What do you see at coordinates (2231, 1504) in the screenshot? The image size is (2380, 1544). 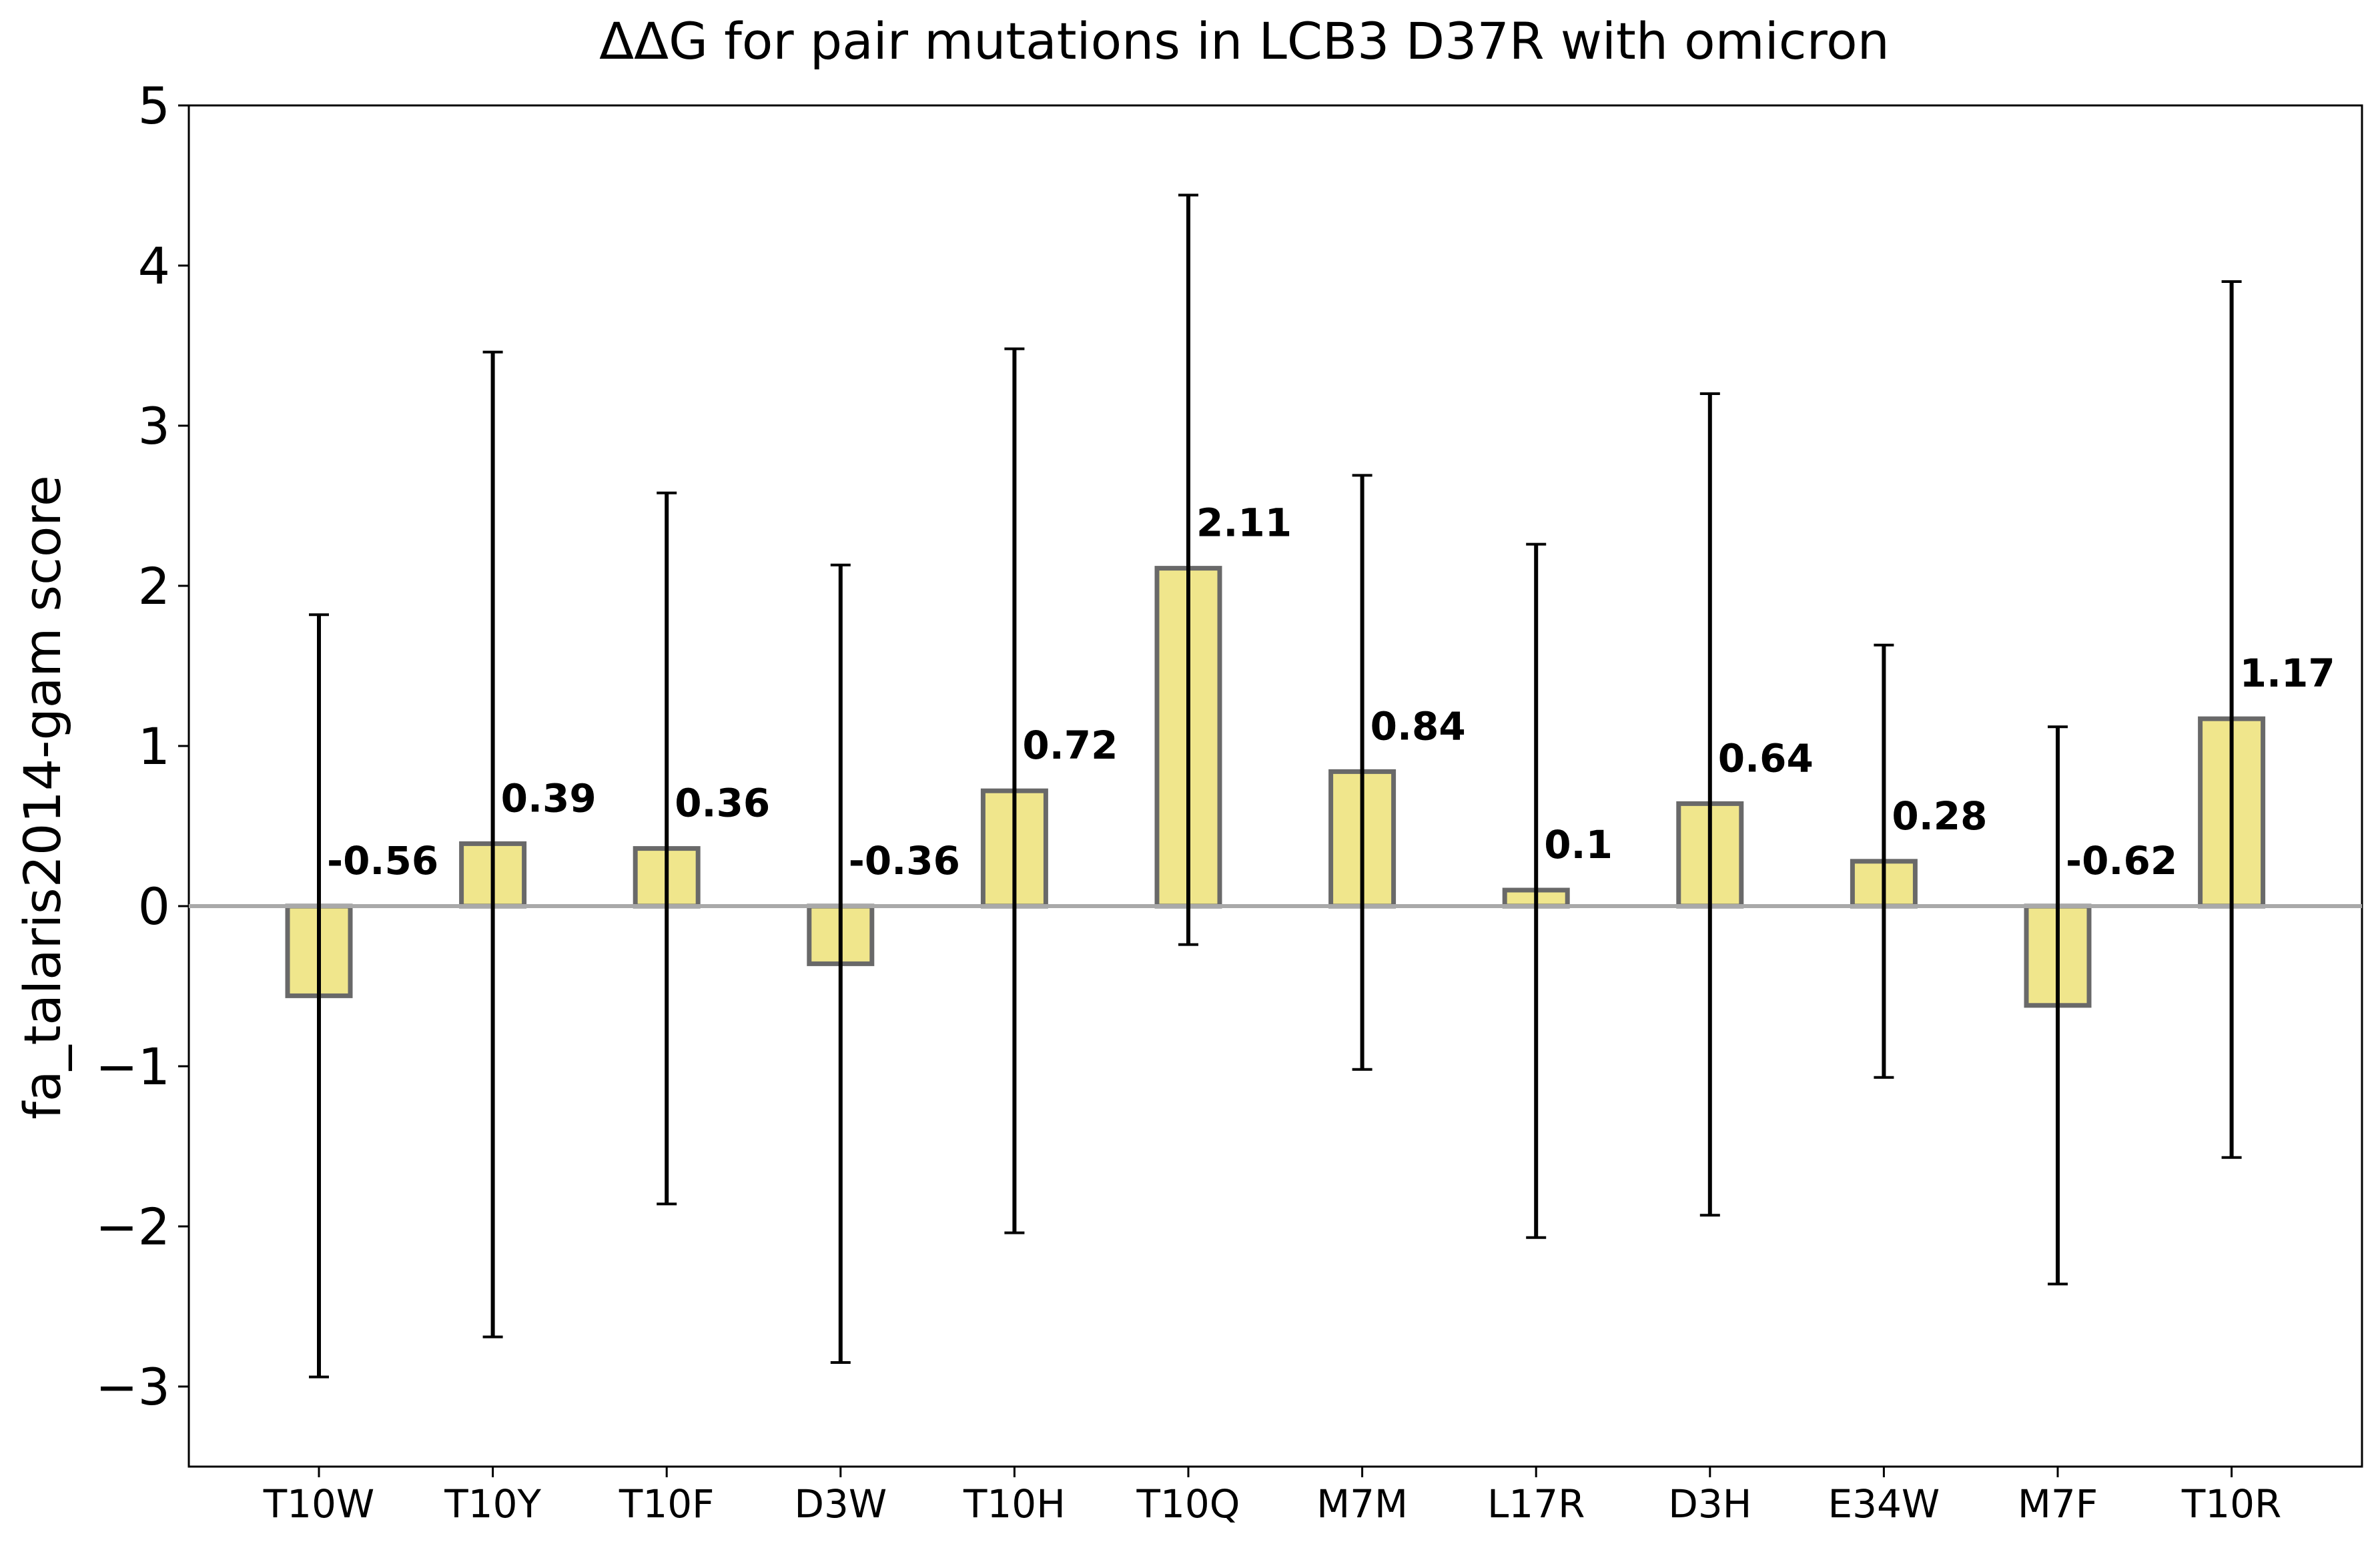 I see `x-tick-label: T10R` at bounding box center [2231, 1504].